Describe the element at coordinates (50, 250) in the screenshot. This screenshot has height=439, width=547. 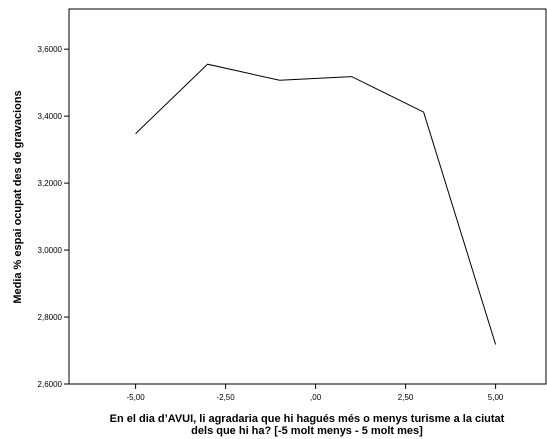
I see `y-tick-label: 3,0000` at that location.